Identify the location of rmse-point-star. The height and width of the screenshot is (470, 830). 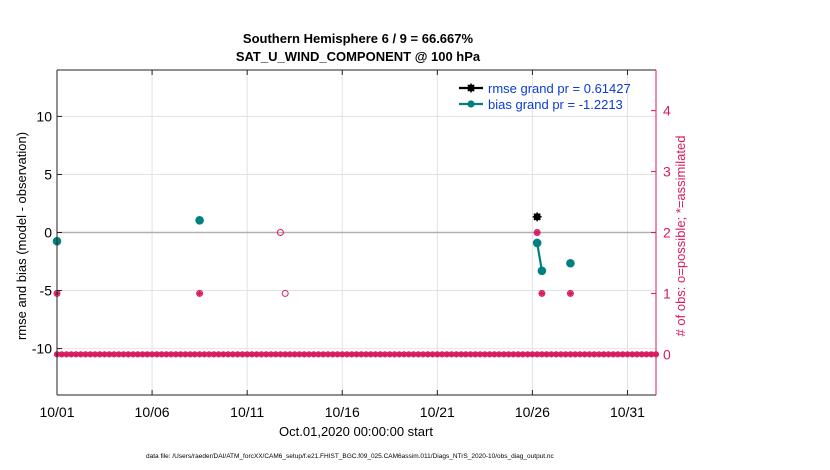
(537, 217).